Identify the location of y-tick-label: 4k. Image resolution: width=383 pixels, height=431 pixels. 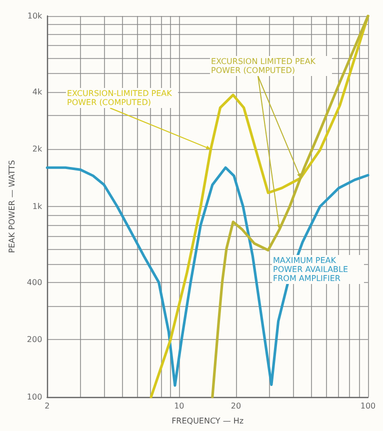
(37, 91).